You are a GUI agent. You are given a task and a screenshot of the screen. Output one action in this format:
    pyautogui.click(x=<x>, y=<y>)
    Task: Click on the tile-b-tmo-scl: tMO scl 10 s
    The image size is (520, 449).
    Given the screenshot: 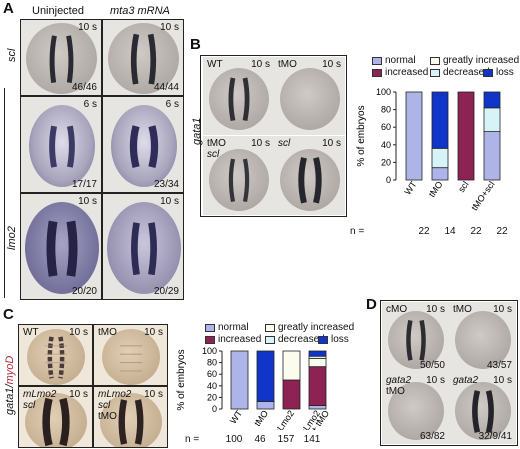 What is the action you would take?
    pyautogui.click(x=238, y=175)
    